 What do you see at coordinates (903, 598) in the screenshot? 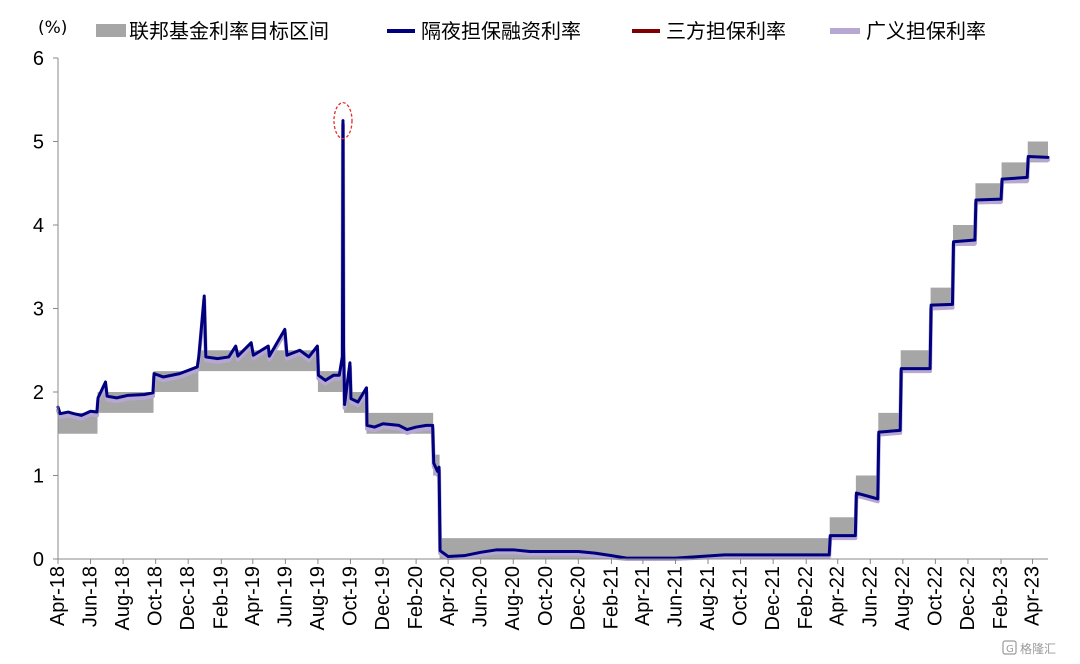
I see `x-tick-label: Aug-22` at bounding box center [903, 598].